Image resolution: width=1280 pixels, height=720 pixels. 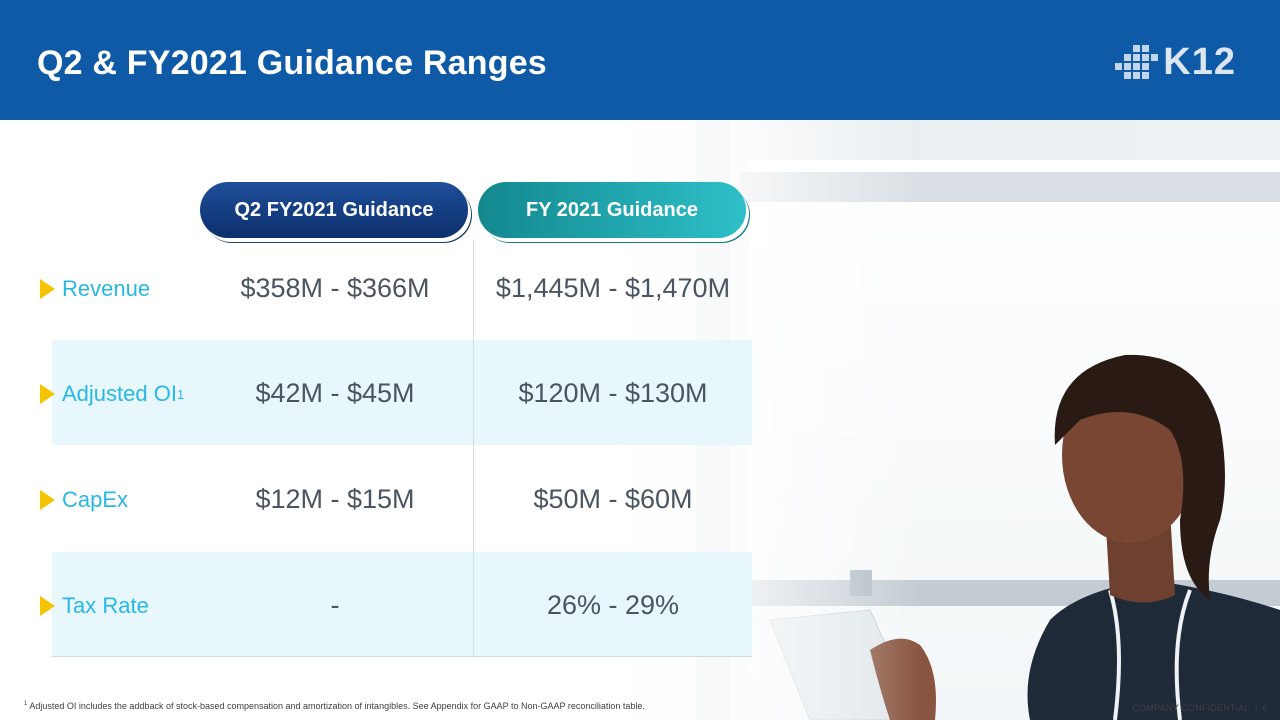 I want to click on row-band-tax-rate, so click(x=402, y=604).